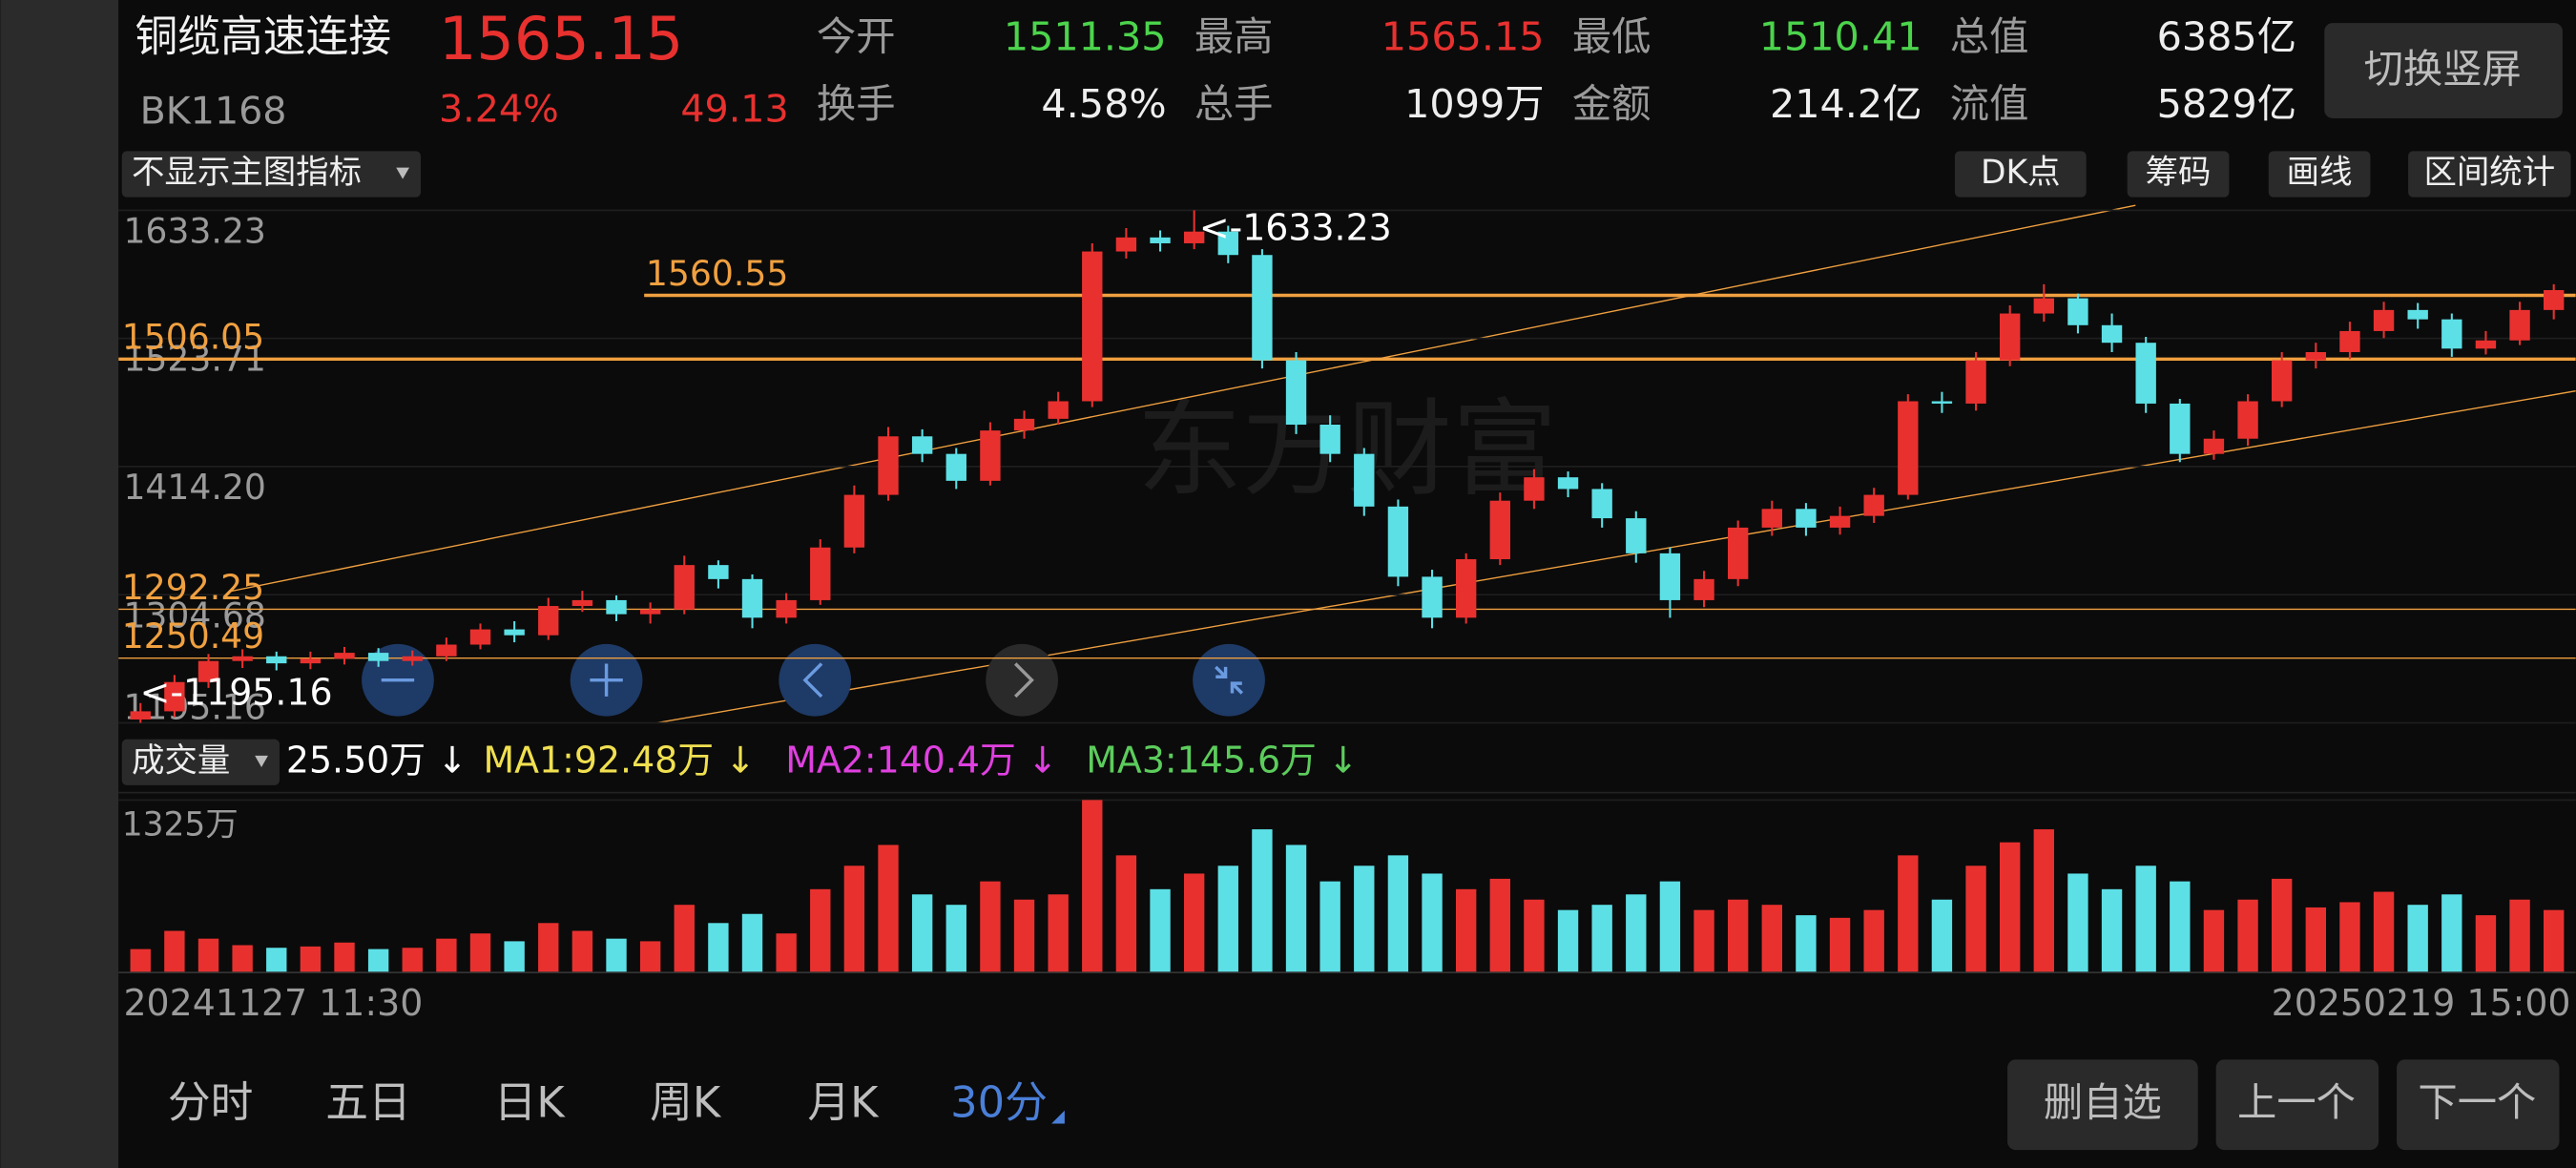 The width and height of the screenshot is (2576, 1168). Describe the element at coordinates (1234, 36) in the screenshot. I see `stat-label: 最高` at that location.